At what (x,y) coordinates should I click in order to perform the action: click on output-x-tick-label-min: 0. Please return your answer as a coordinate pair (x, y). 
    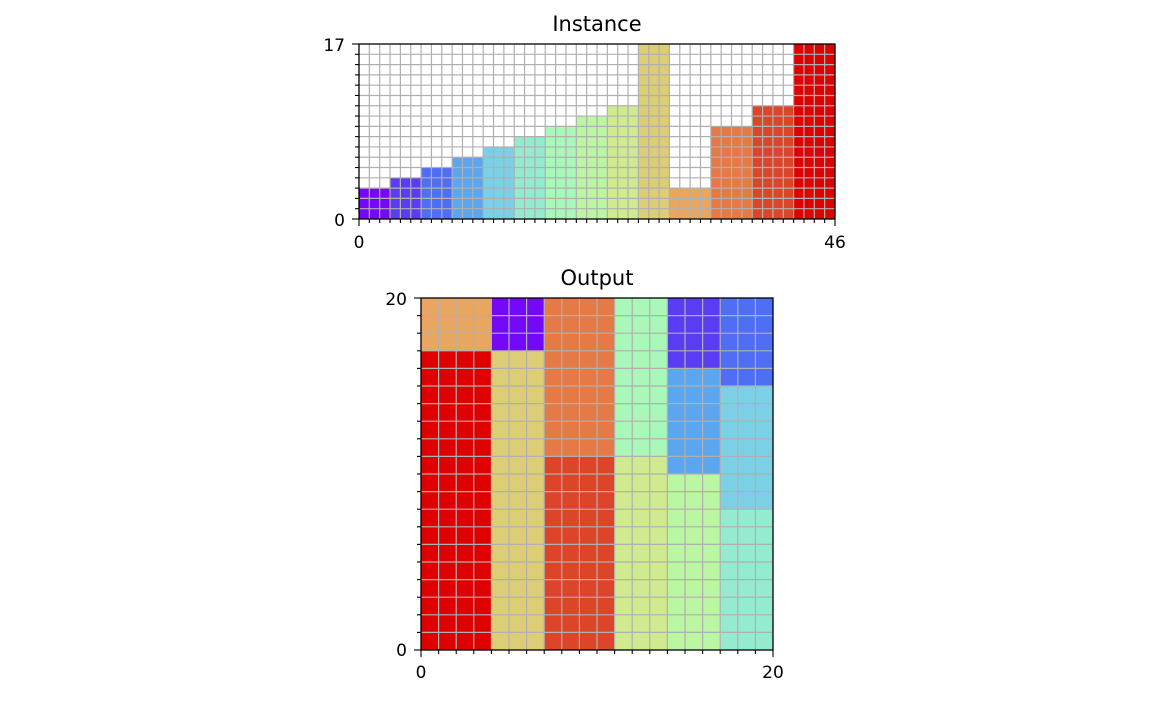
    Looking at the image, I should click on (421, 673).